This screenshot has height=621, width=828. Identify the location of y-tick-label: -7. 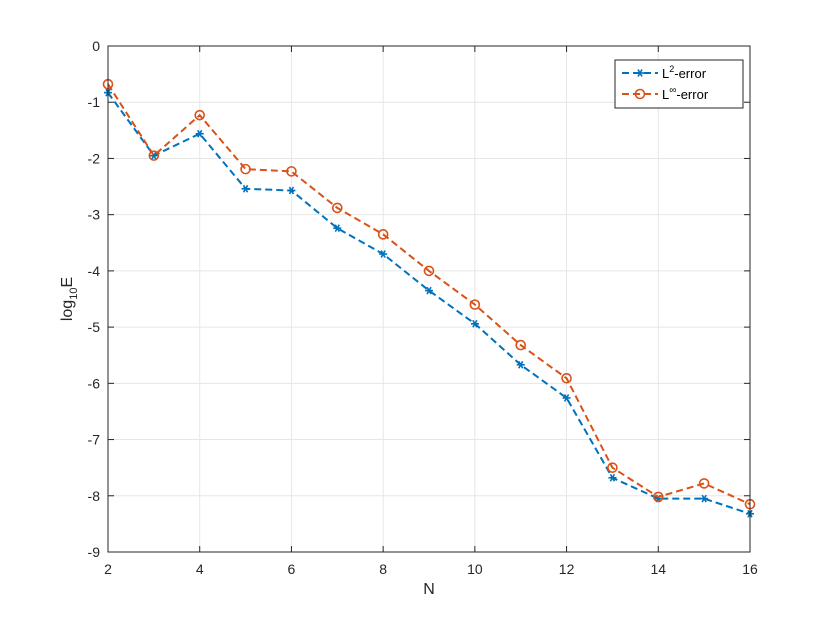
(94, 440).